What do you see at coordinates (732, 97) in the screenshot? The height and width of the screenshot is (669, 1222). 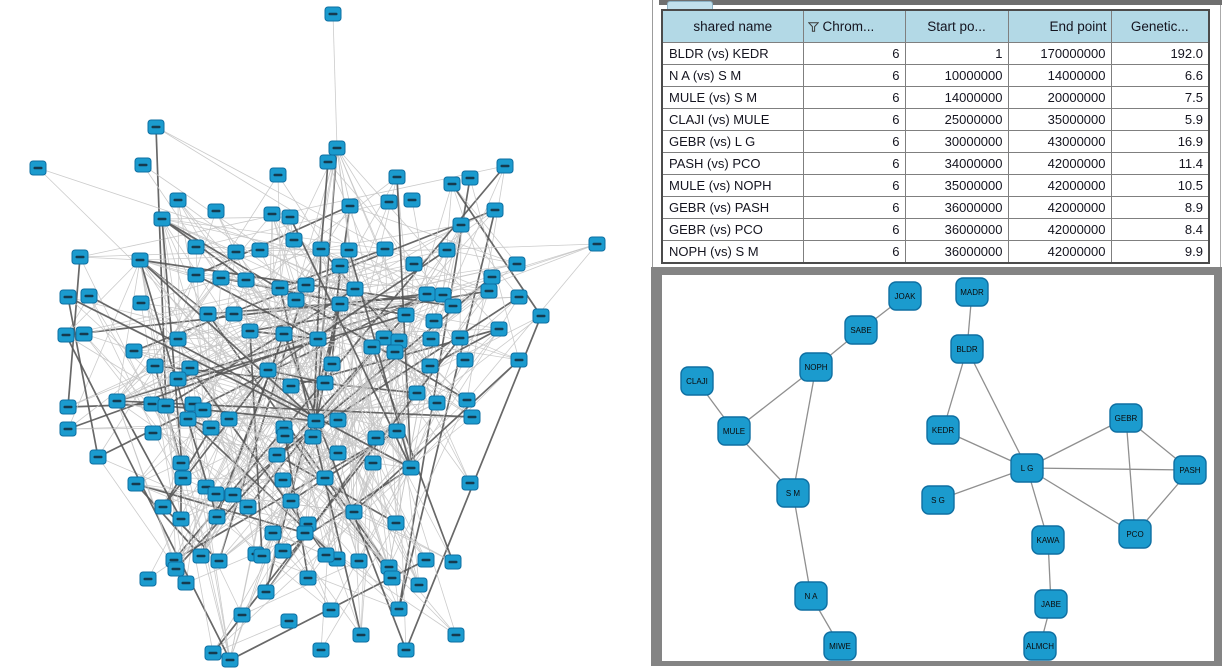 I see `cell-shared-name: MULE (vs) S M` at bounding box center [732, 97].